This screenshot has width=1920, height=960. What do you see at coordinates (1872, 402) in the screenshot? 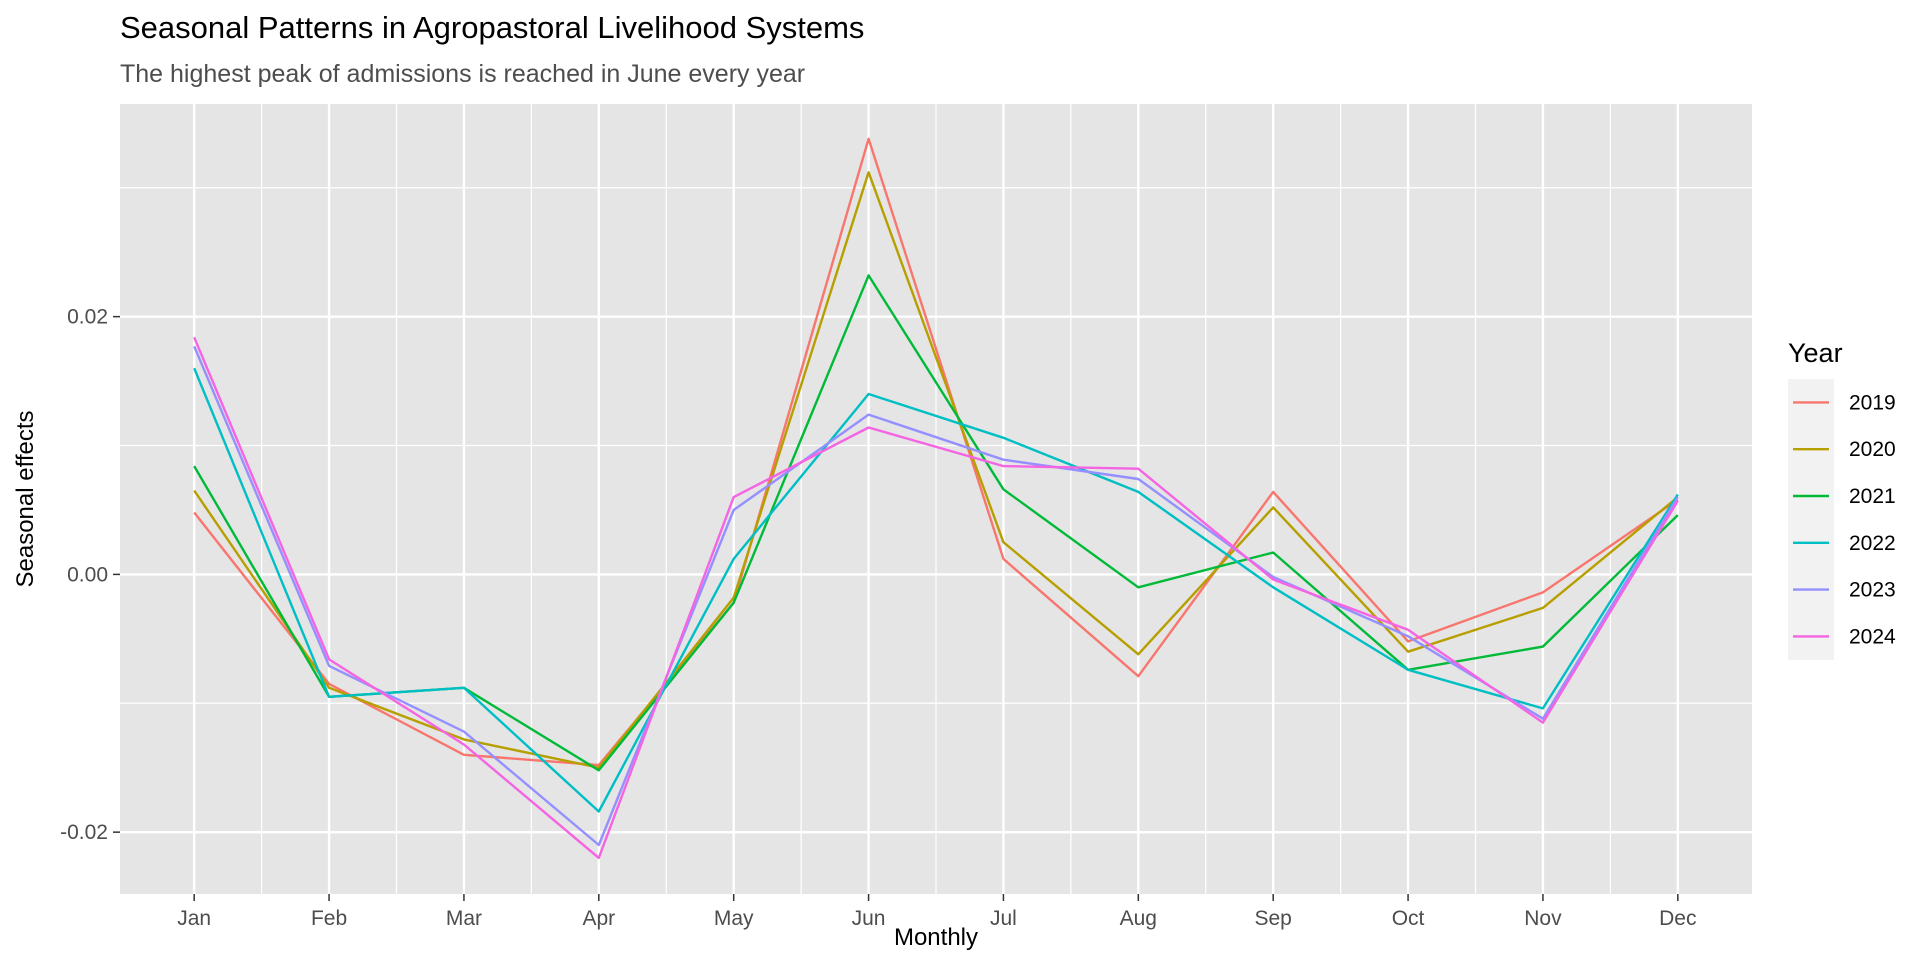
I see `legend-label-2019: 2019` at bounding box center [1872, 402].